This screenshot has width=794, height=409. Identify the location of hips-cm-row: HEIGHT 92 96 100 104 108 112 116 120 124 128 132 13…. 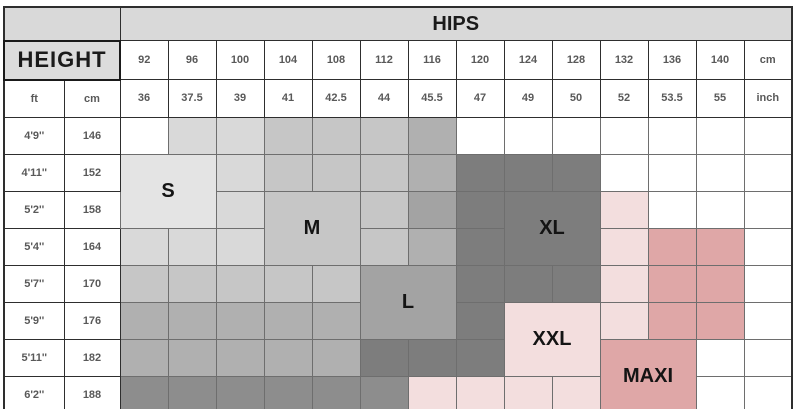
(398, 60).